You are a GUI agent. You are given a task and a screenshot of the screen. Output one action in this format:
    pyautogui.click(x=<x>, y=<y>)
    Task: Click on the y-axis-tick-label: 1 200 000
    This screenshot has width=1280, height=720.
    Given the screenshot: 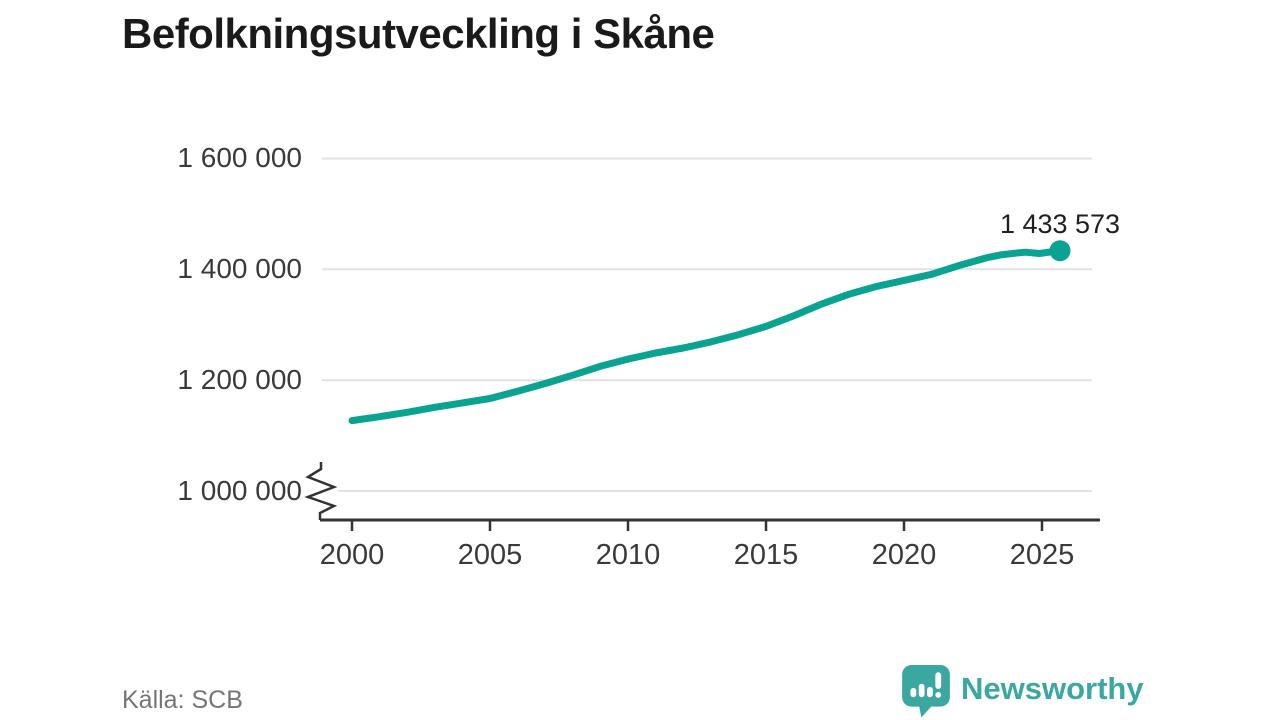 What is the action you would take?
    pyautogui.click(x=239, y=379)
    